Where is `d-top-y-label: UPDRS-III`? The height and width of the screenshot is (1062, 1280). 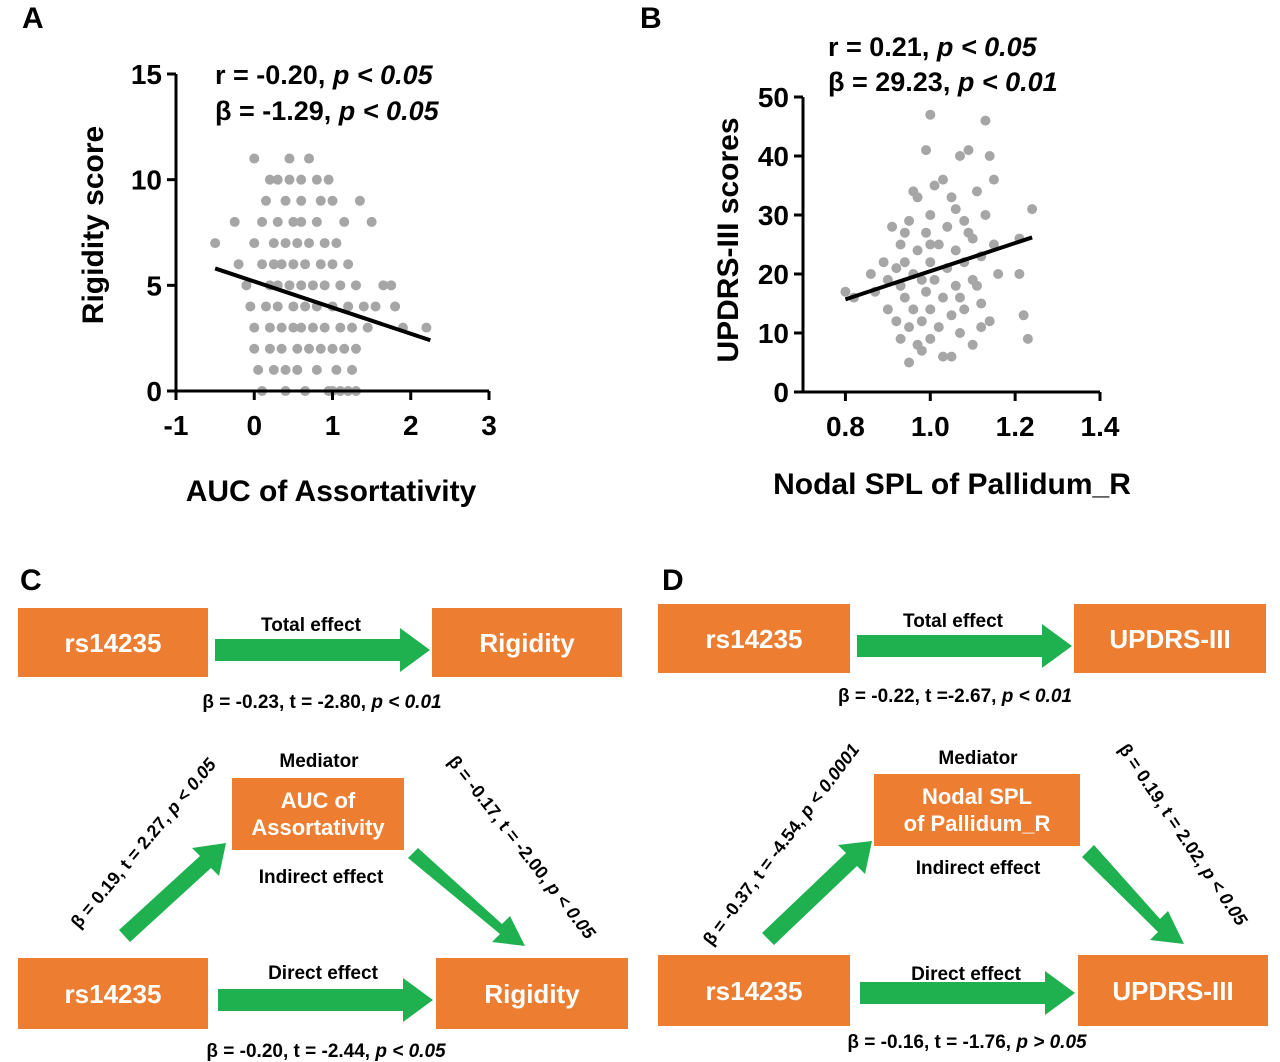 d-top-y-label: UPDRS-III is located at coordinates (1169, 639).